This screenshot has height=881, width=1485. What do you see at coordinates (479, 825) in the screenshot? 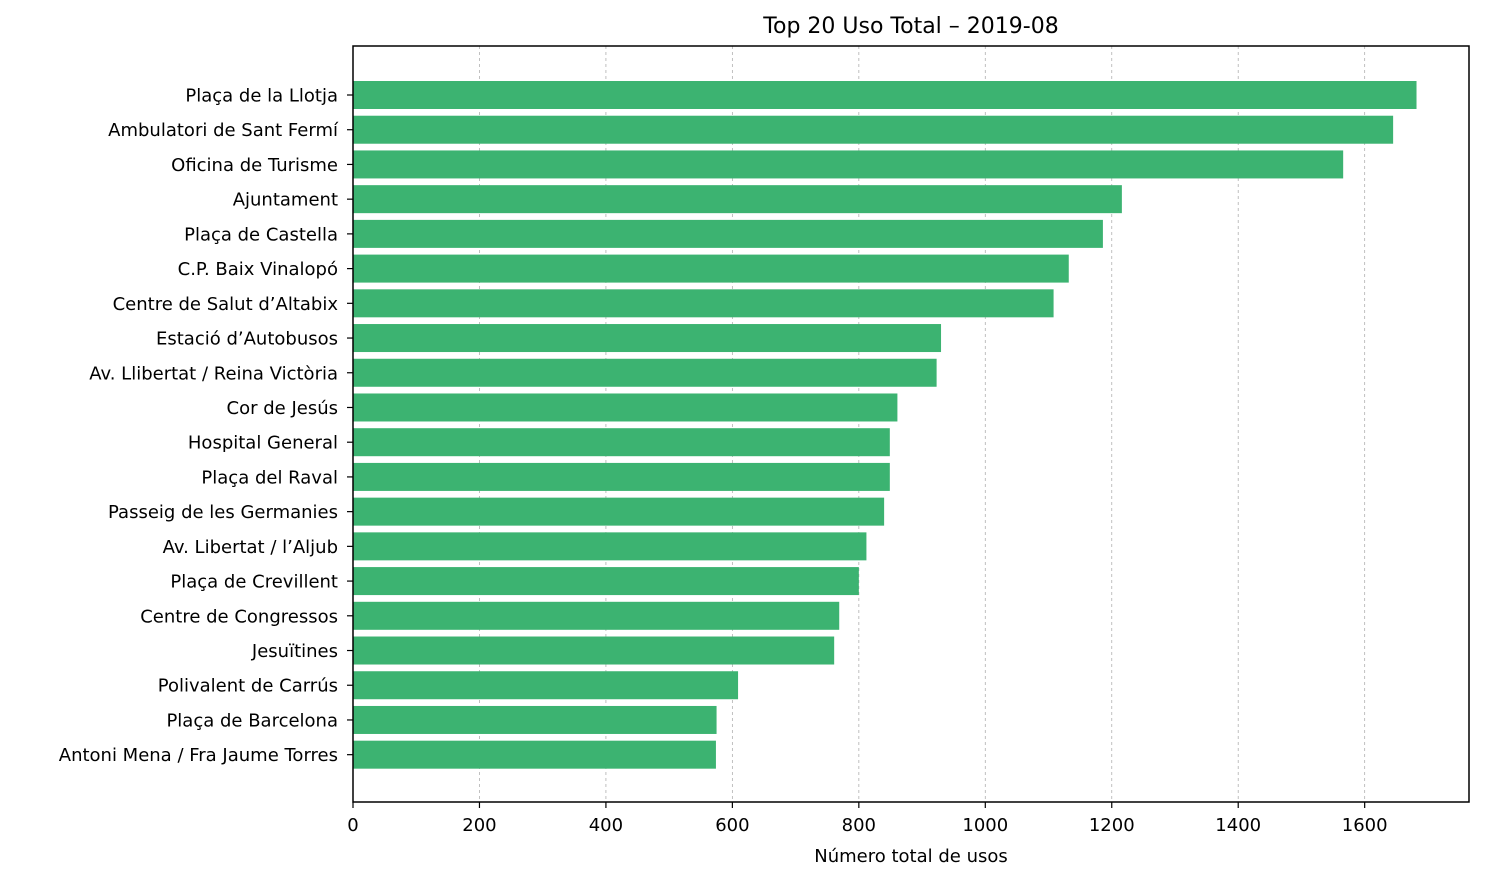
I see `x-tick-label: 200` at bounding box center [479, 825].